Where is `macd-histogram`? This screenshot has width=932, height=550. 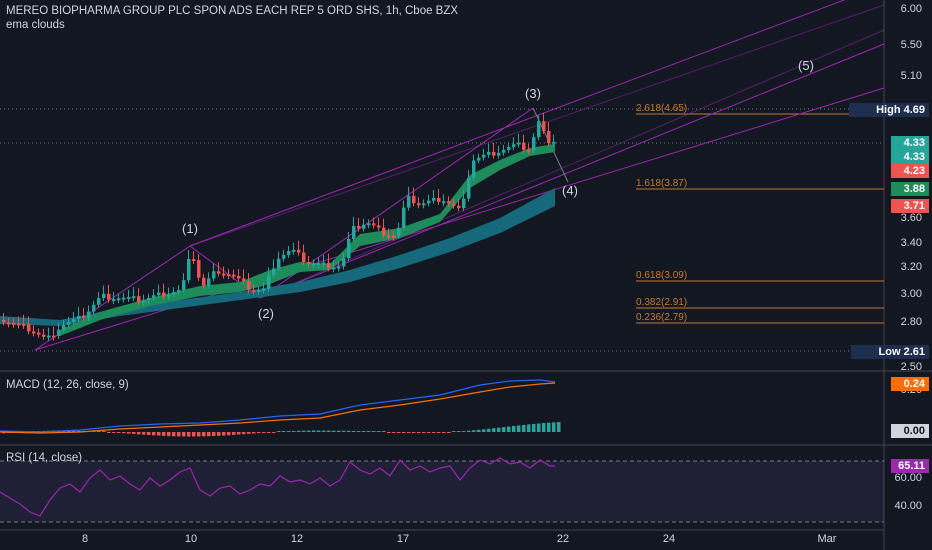 macd-histogram is located at coordinates (281, 429).